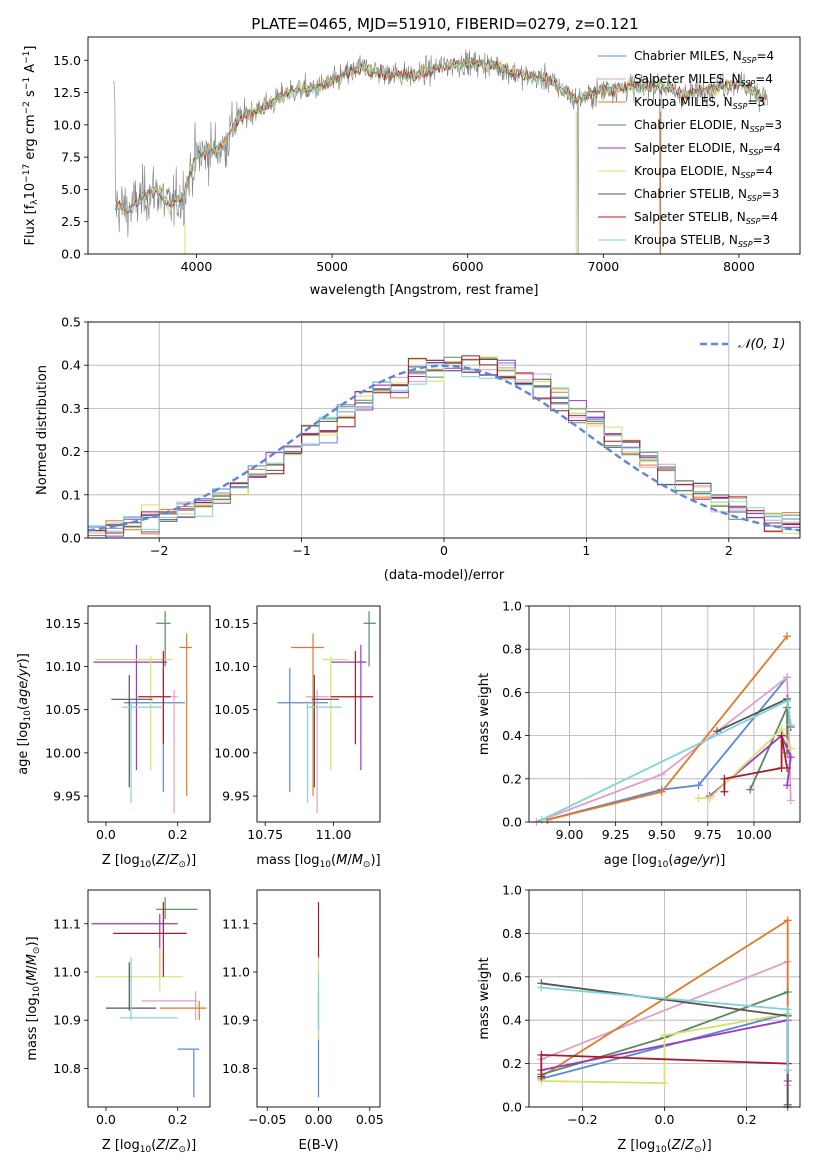 Image resolution: width=819 pixels, height=1170 pixels. I want to click on y-tick-label: 10.9, so click(67, 1020).